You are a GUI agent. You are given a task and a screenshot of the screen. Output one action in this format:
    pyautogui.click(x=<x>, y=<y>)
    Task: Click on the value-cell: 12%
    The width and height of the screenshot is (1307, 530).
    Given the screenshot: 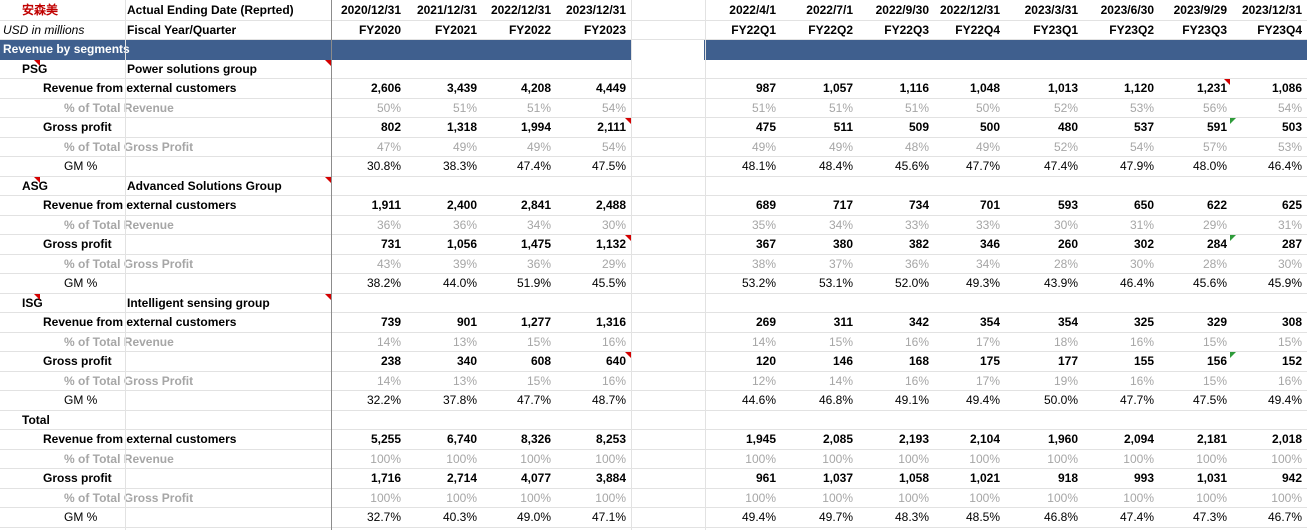 What is the action you would take?
    pyautogui.click(x=763, y=380)
    